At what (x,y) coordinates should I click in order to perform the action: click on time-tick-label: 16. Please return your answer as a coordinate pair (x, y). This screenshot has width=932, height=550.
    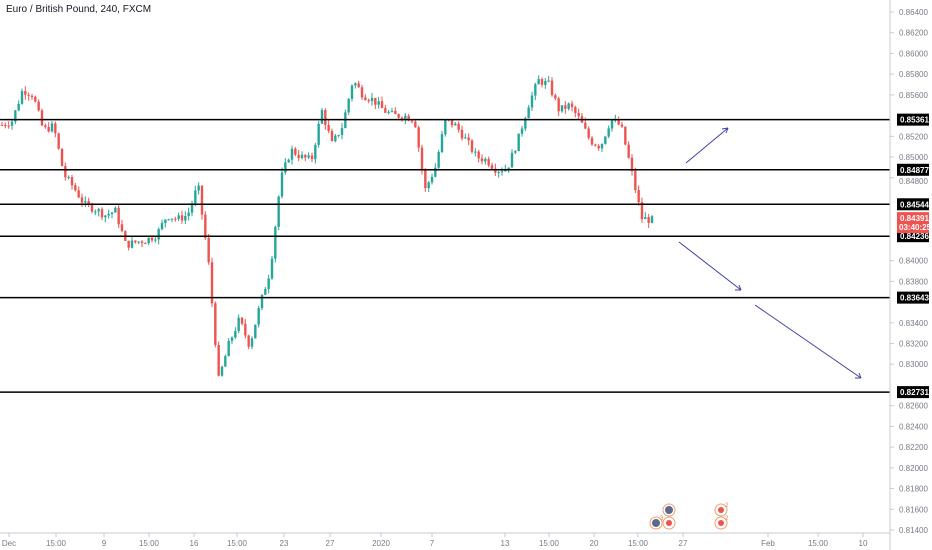
    Looking at the image, I should click on (194, 543).